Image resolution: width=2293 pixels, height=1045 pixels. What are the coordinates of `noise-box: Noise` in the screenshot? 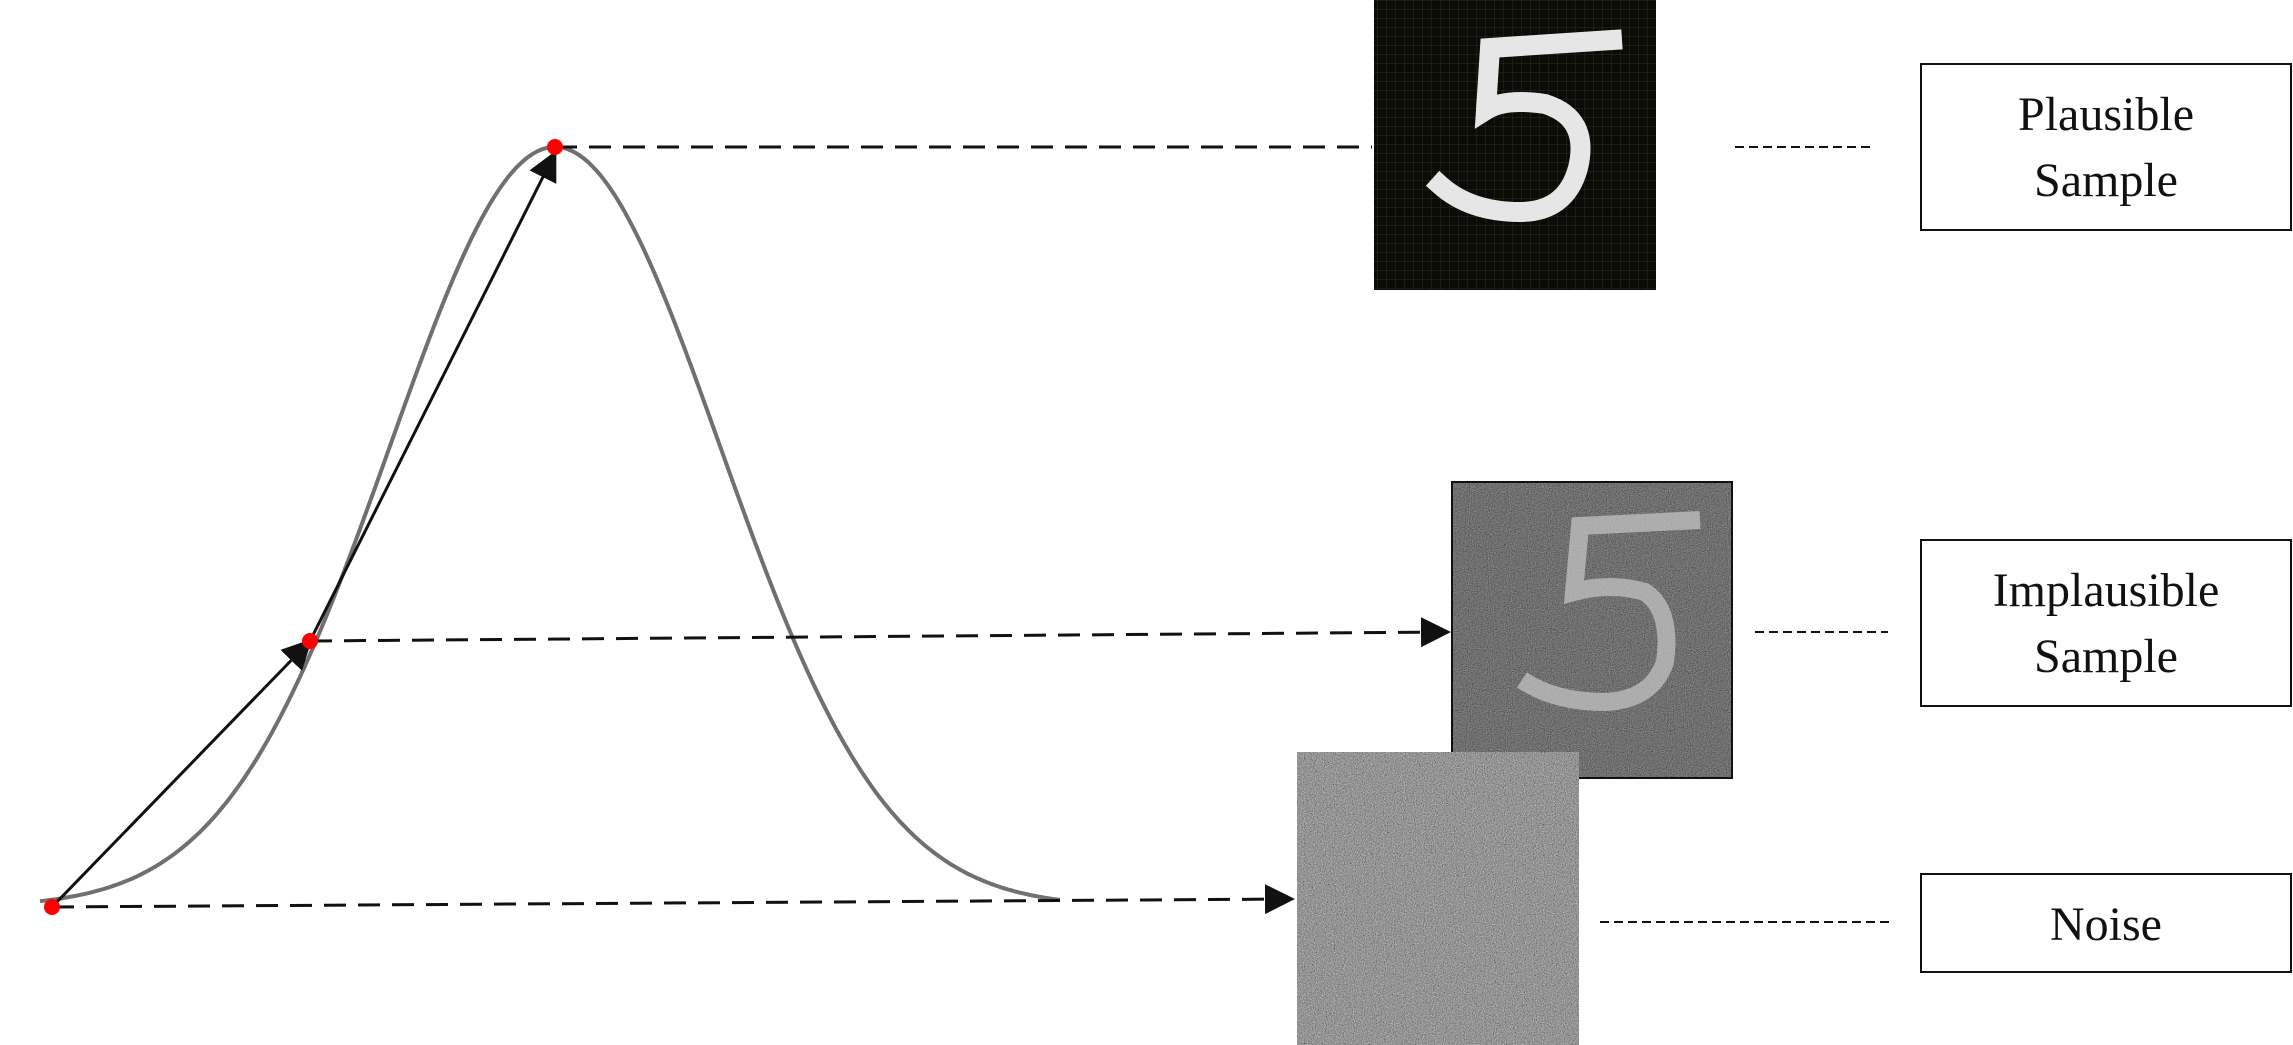 It's located at (2106, 923).